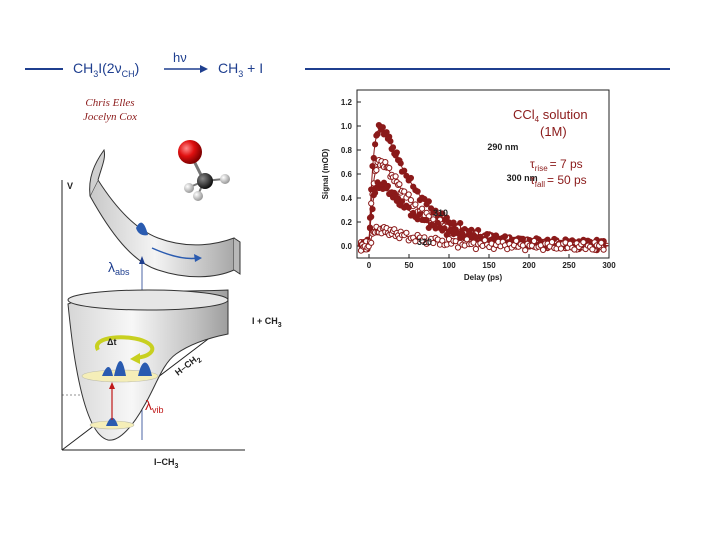  Describe the element at coordinates (609, 265) in the screenshot. I see `x-tick-label: 300` at that location.